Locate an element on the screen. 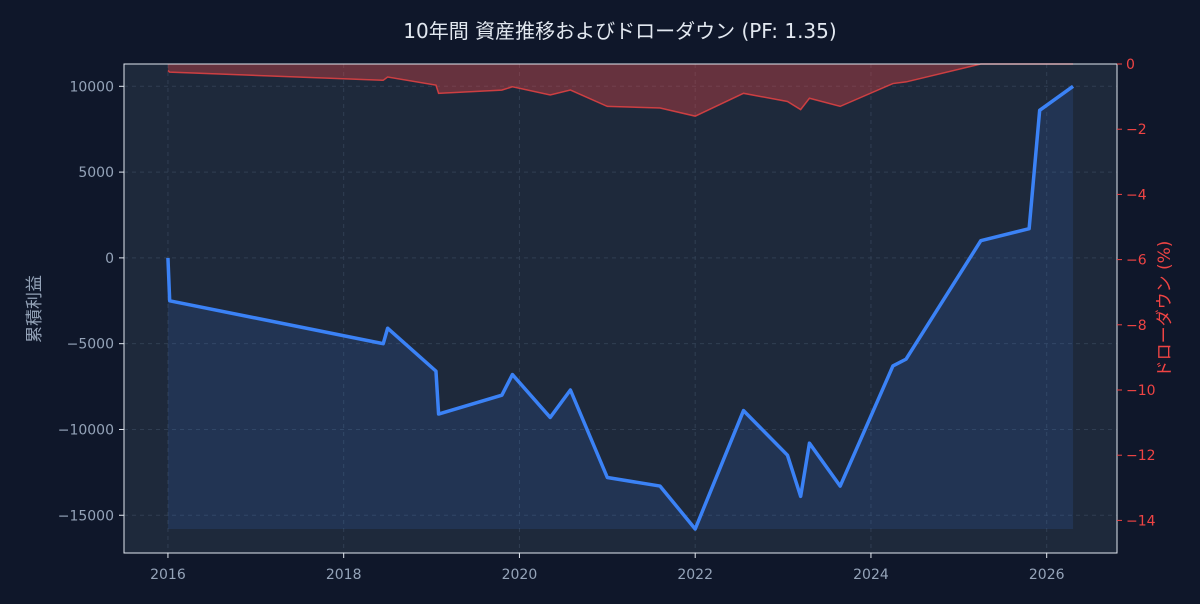 This screenshot has height=604, width=1200. left-tick-label: −5000 is located at coordinates (90, 345).